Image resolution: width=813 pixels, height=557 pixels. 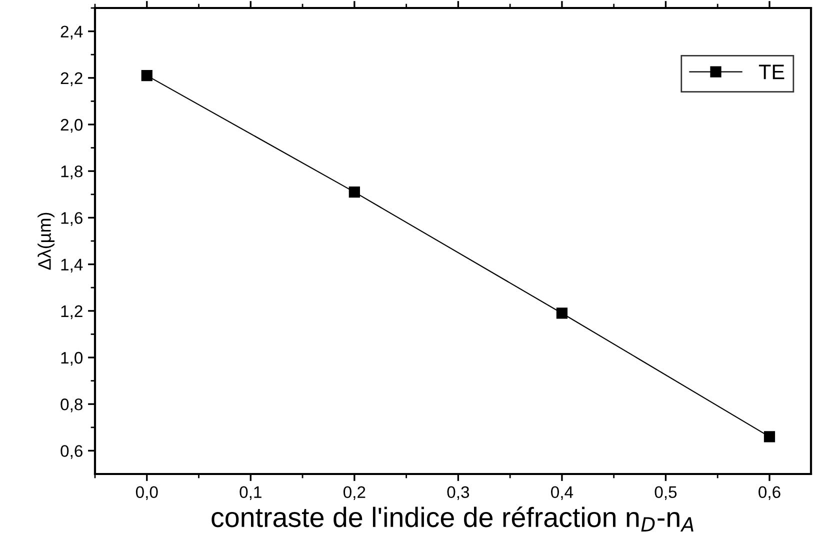 What do you see at coordinates (562, 493) in the screenshot?
I see `x-tick-label: 0,4` at bounding box center [562, 493].